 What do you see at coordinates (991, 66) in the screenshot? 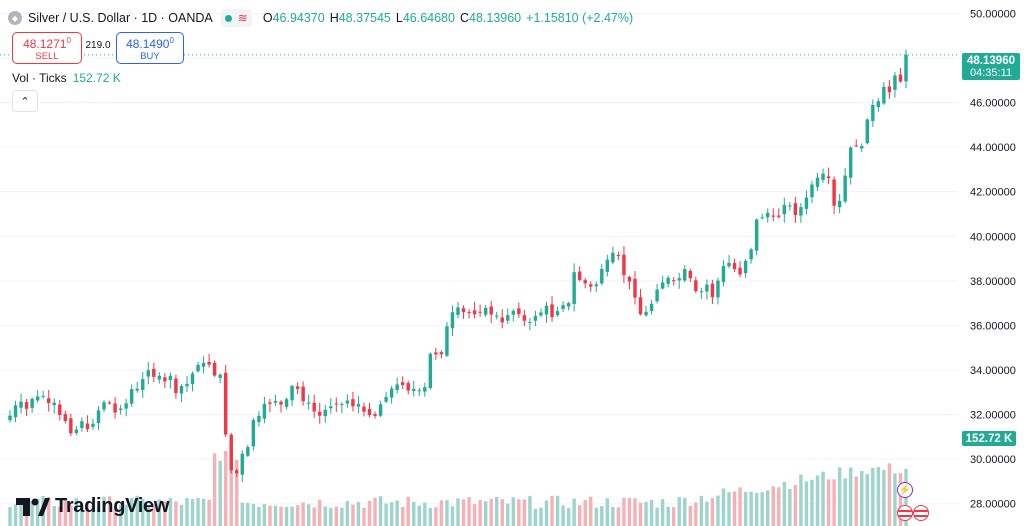
I see `last-price-badge: 48.13960 04:35:11` at bounding box center [991, 66].